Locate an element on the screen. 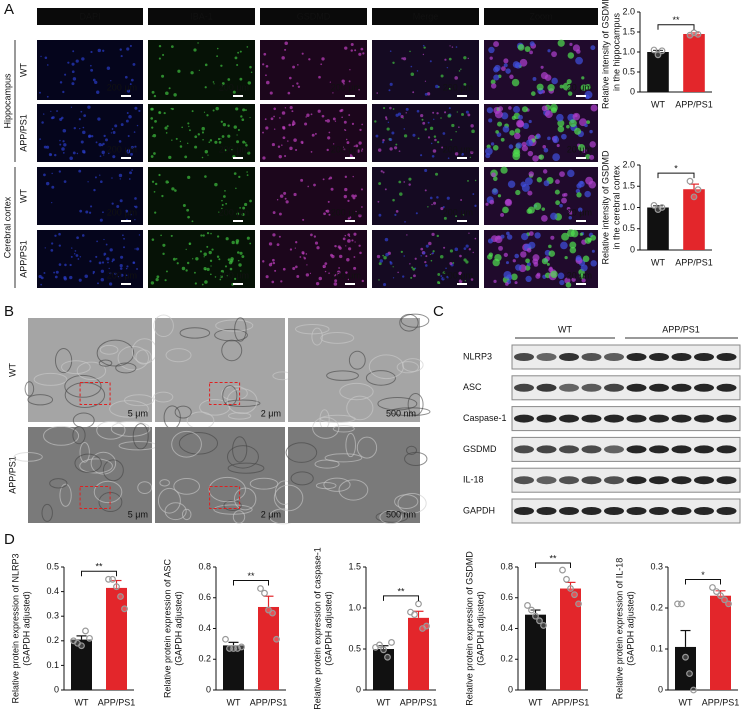 This screenshot has height=723, width=753. x-tick-label: APP/PS1 is located at coordinates (694, 262).